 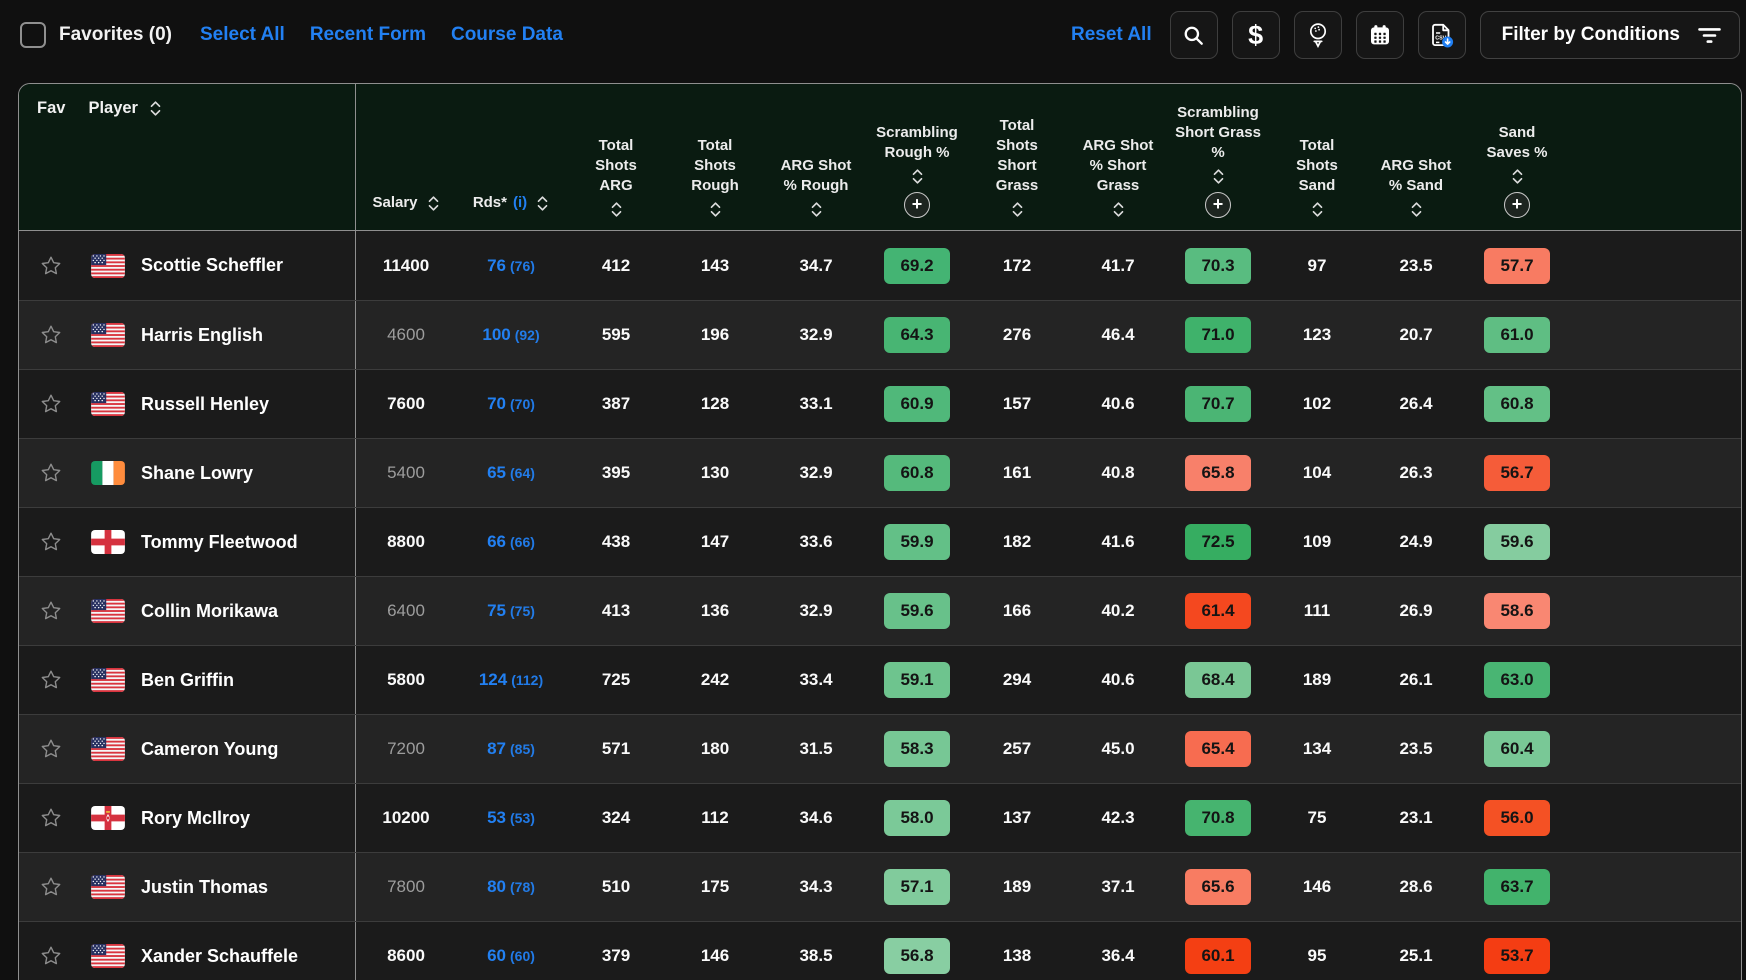 I want to click on arg-shot-pct-sand-cell: 28.6, so click(x=1416, y=886).